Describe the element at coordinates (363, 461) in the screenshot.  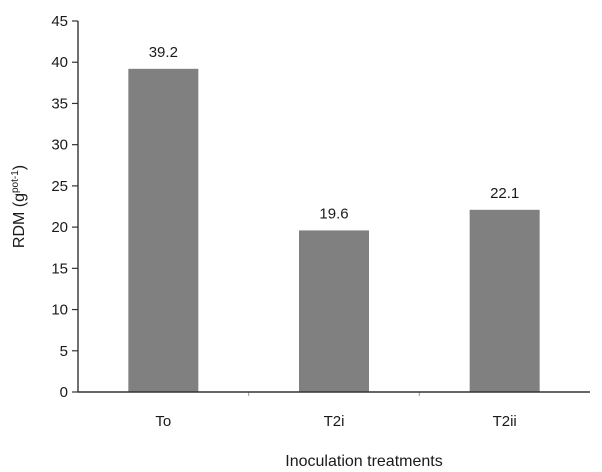
I see `x-axis-title: Inoculation treatments` at that location.